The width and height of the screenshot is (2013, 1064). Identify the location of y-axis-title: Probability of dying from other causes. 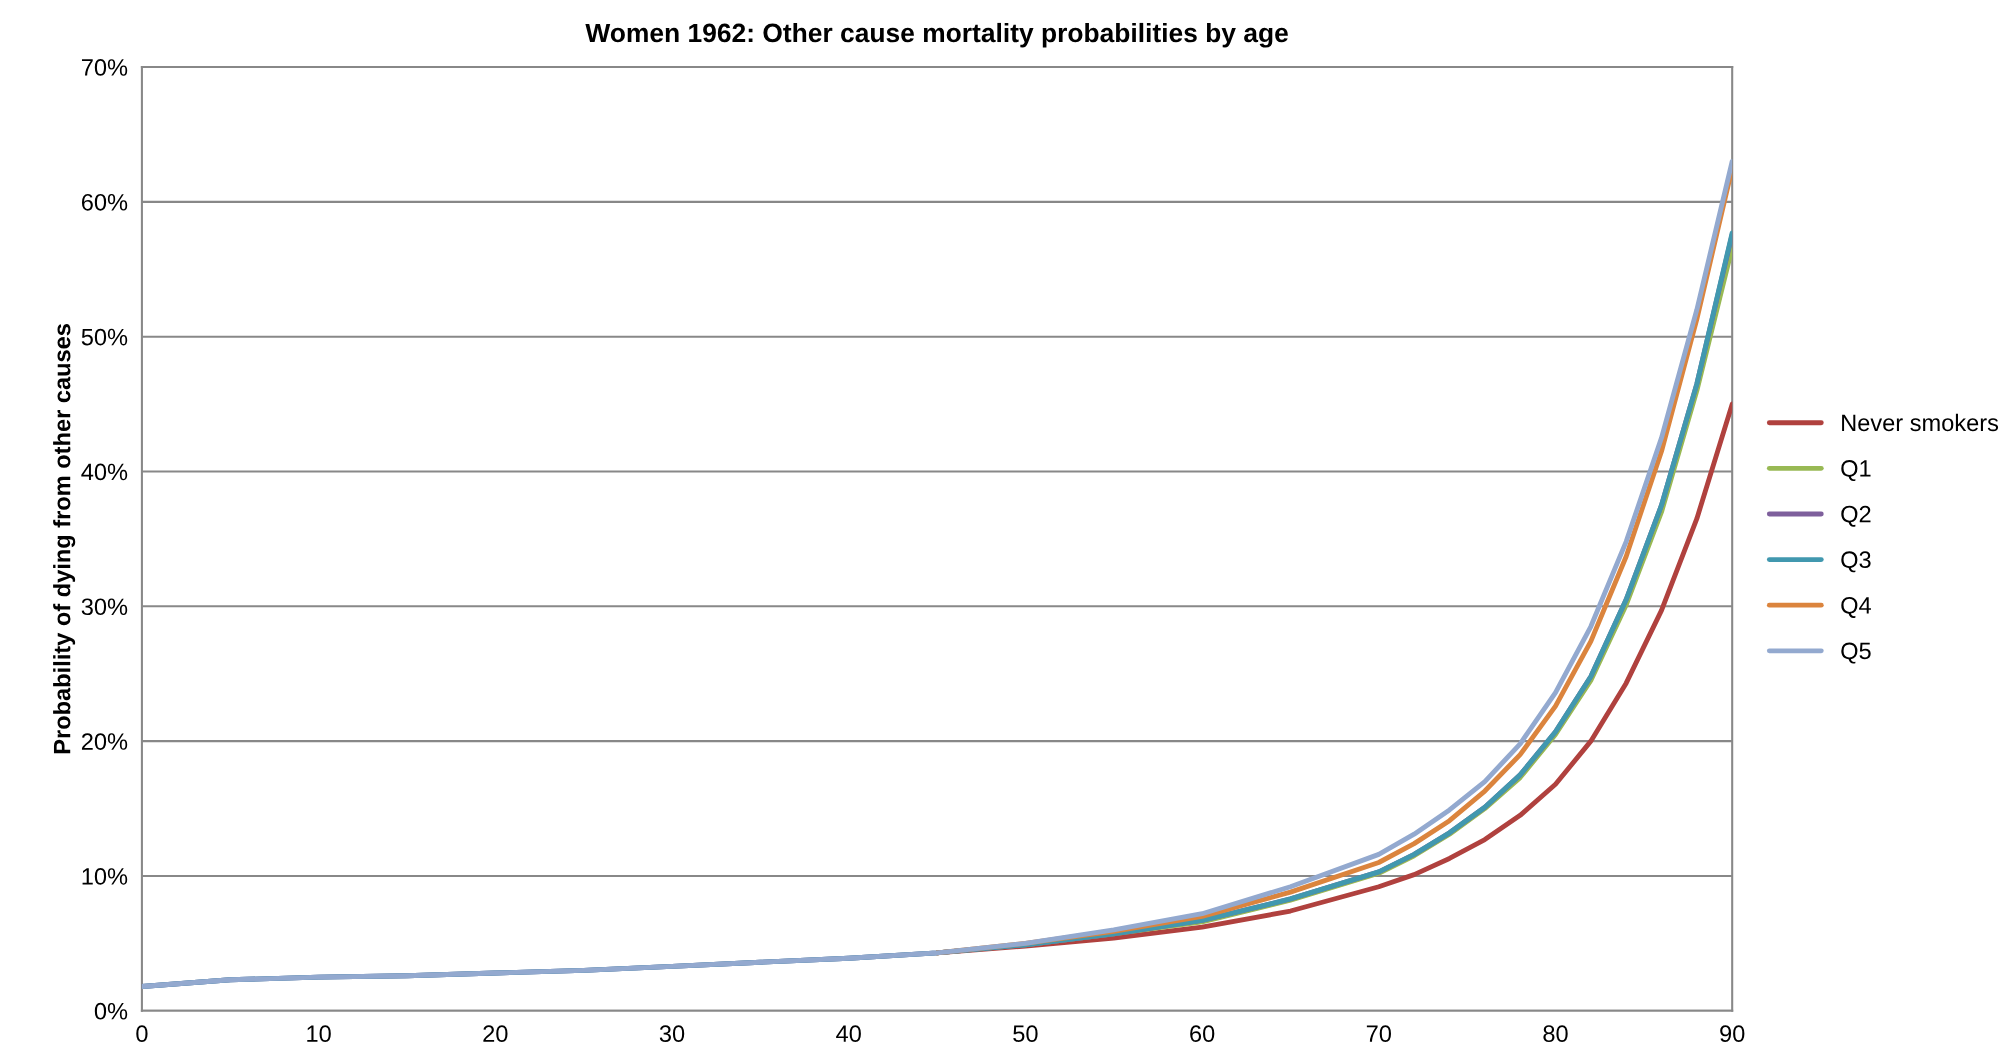
(64, 539).